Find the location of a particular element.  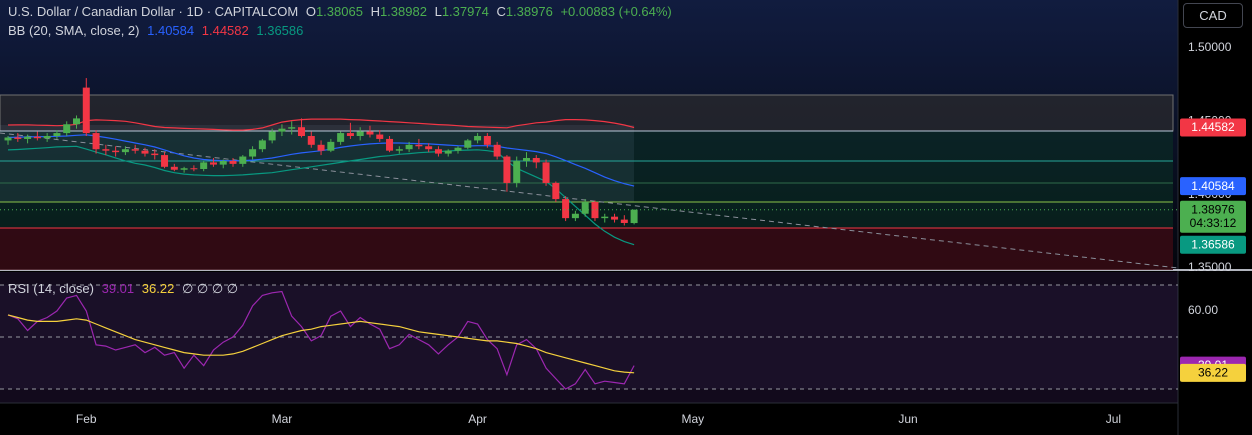

indicator-value: 1.44582 is located at coordinates (225, 30).